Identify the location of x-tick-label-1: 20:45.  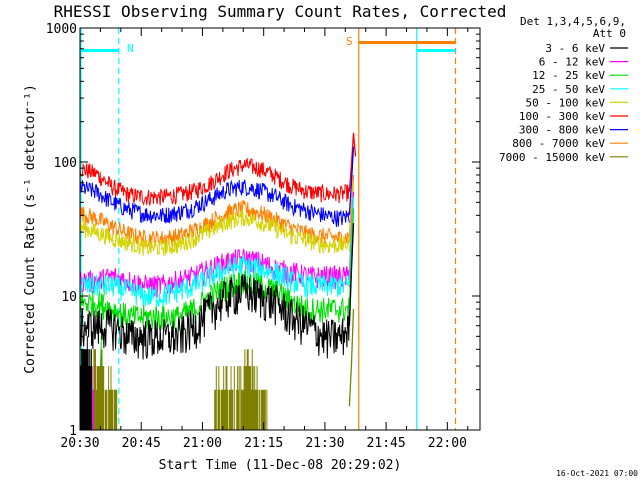
(141, 443).